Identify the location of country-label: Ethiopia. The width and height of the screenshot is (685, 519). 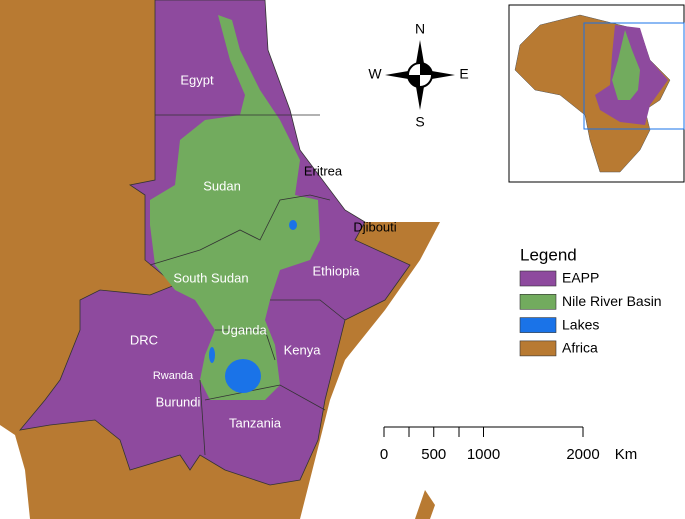
(337, 270).